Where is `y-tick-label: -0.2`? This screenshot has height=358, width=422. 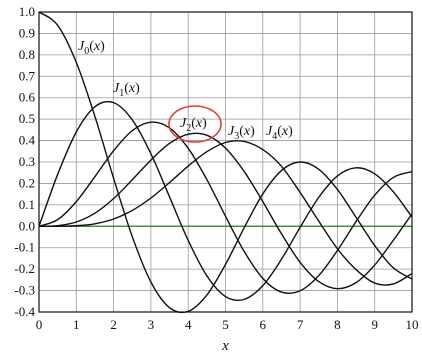 y-tick-label: -0.2 is located at coordinates (24, 268).